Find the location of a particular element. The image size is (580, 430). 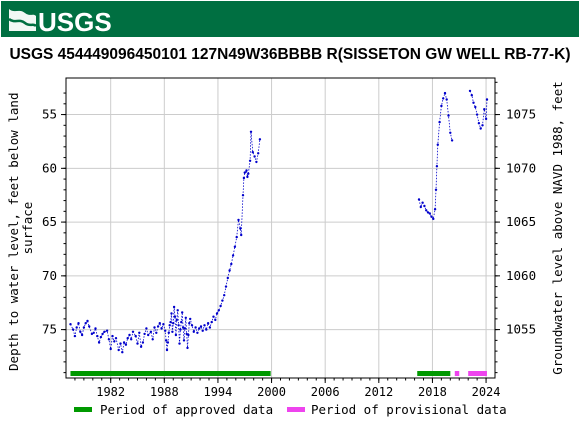

x-tick-label: 2024 is located at coordinates (486, 392).